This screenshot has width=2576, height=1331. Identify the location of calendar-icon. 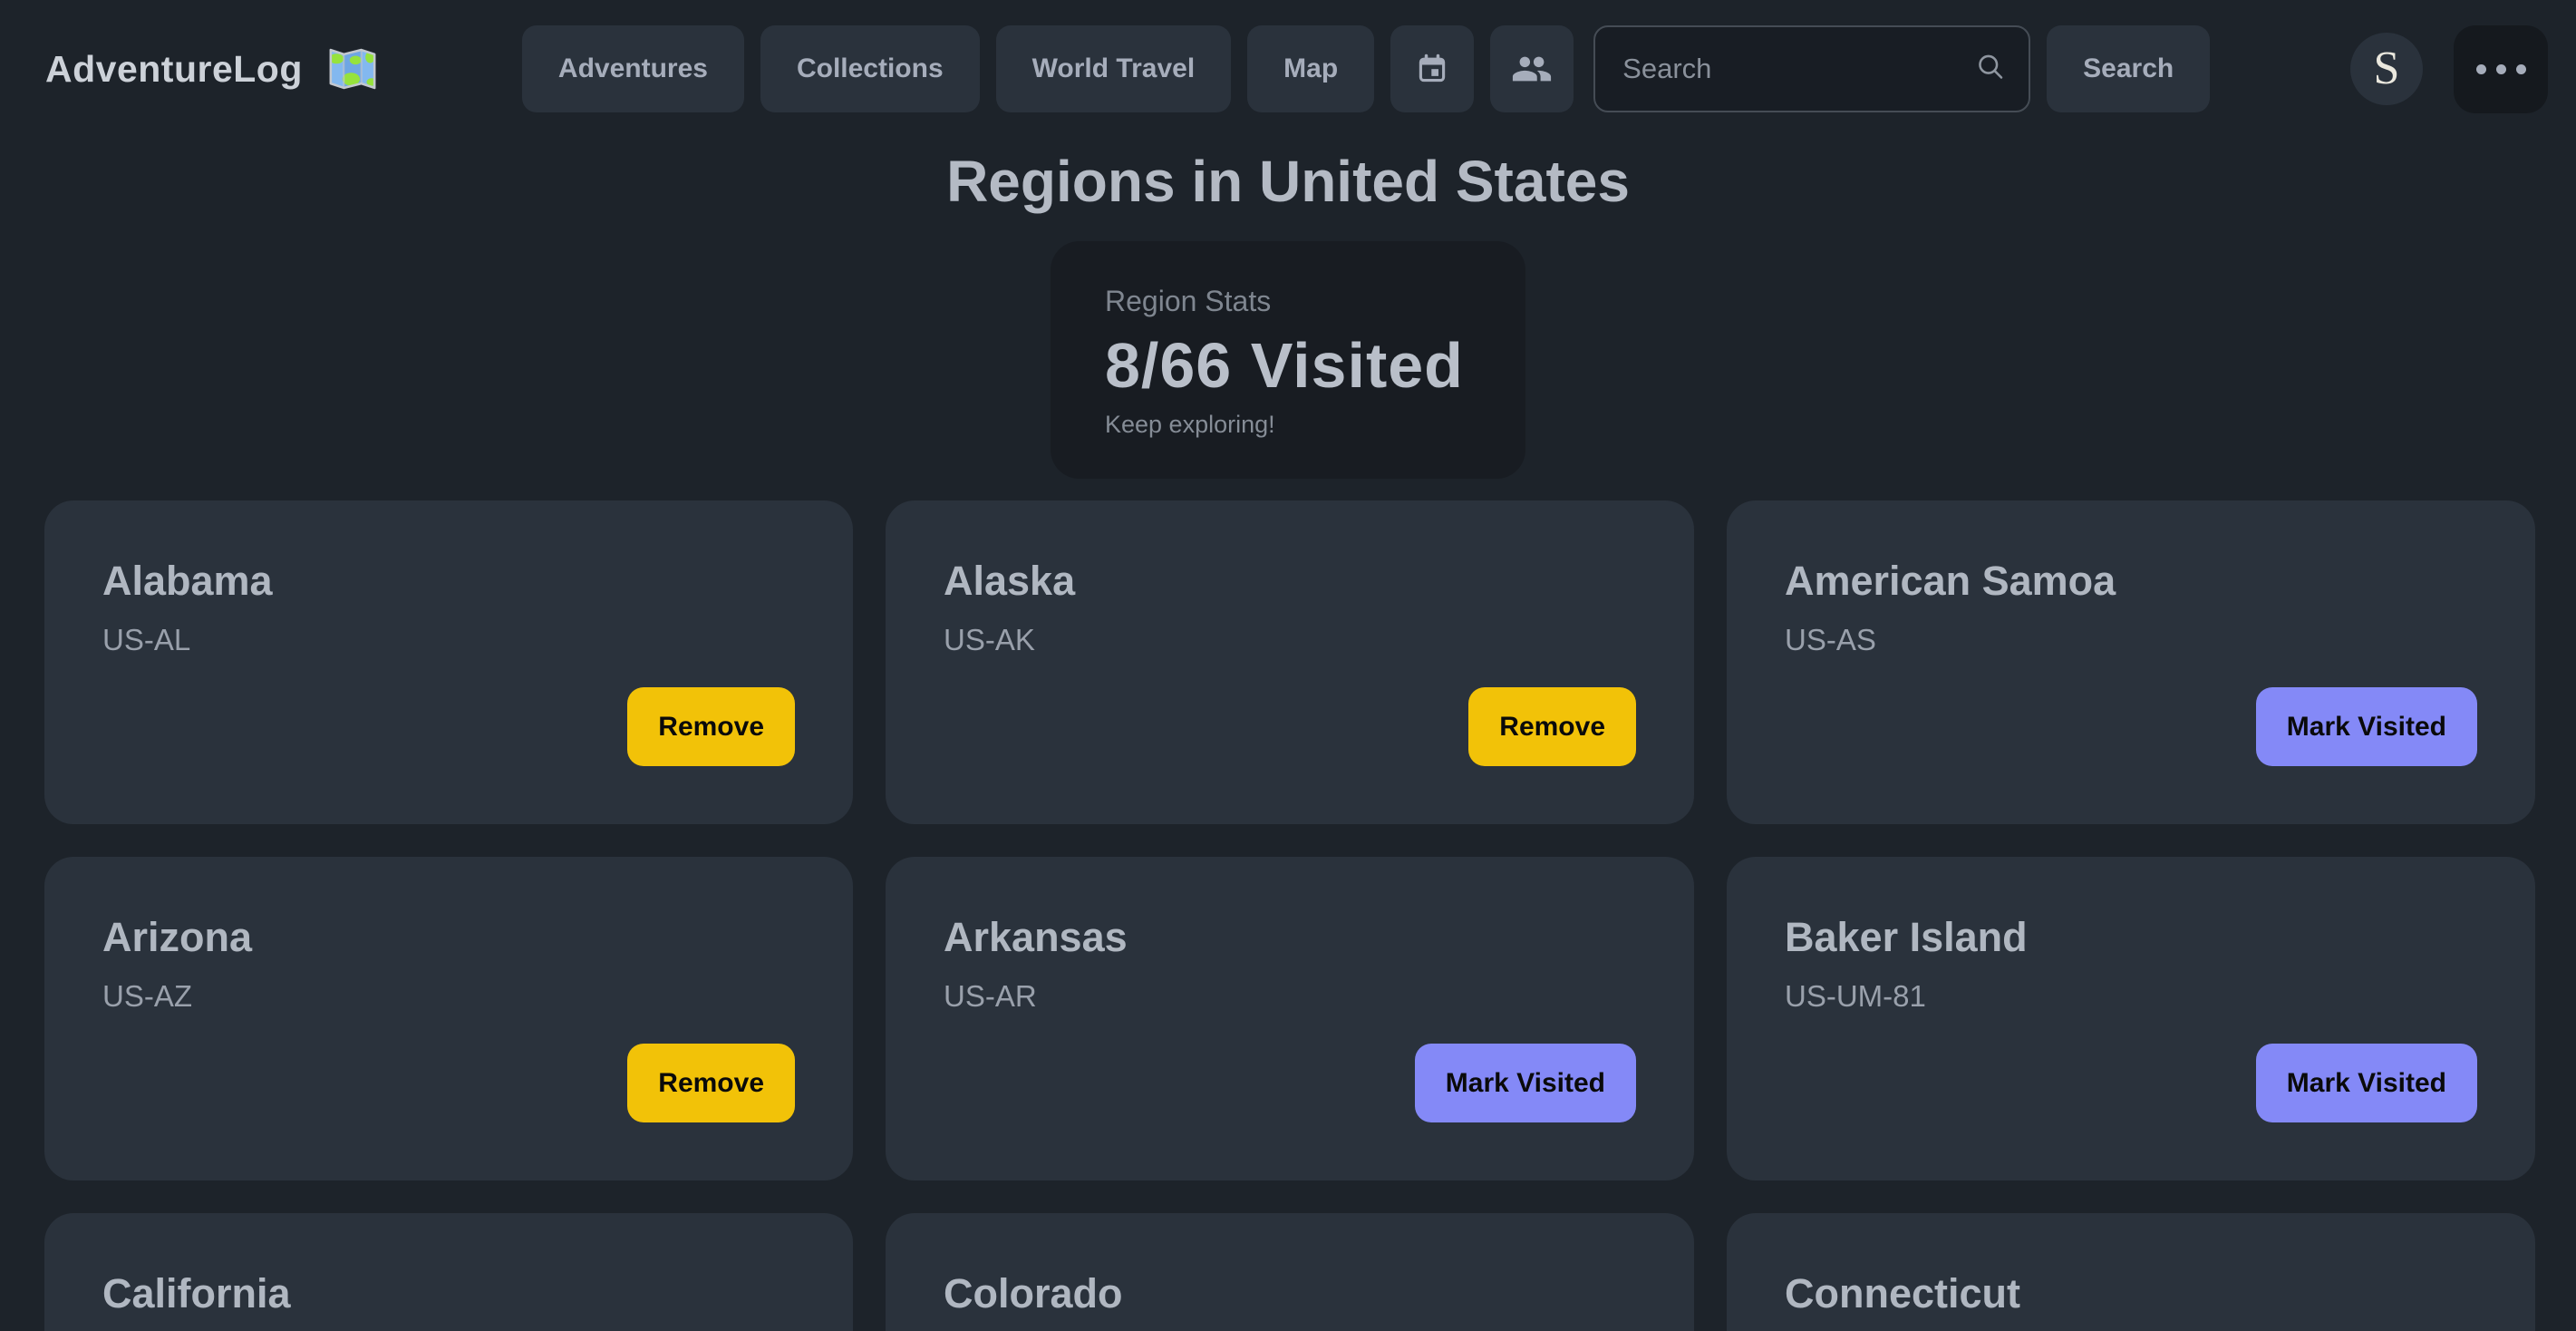
(1432, 69).